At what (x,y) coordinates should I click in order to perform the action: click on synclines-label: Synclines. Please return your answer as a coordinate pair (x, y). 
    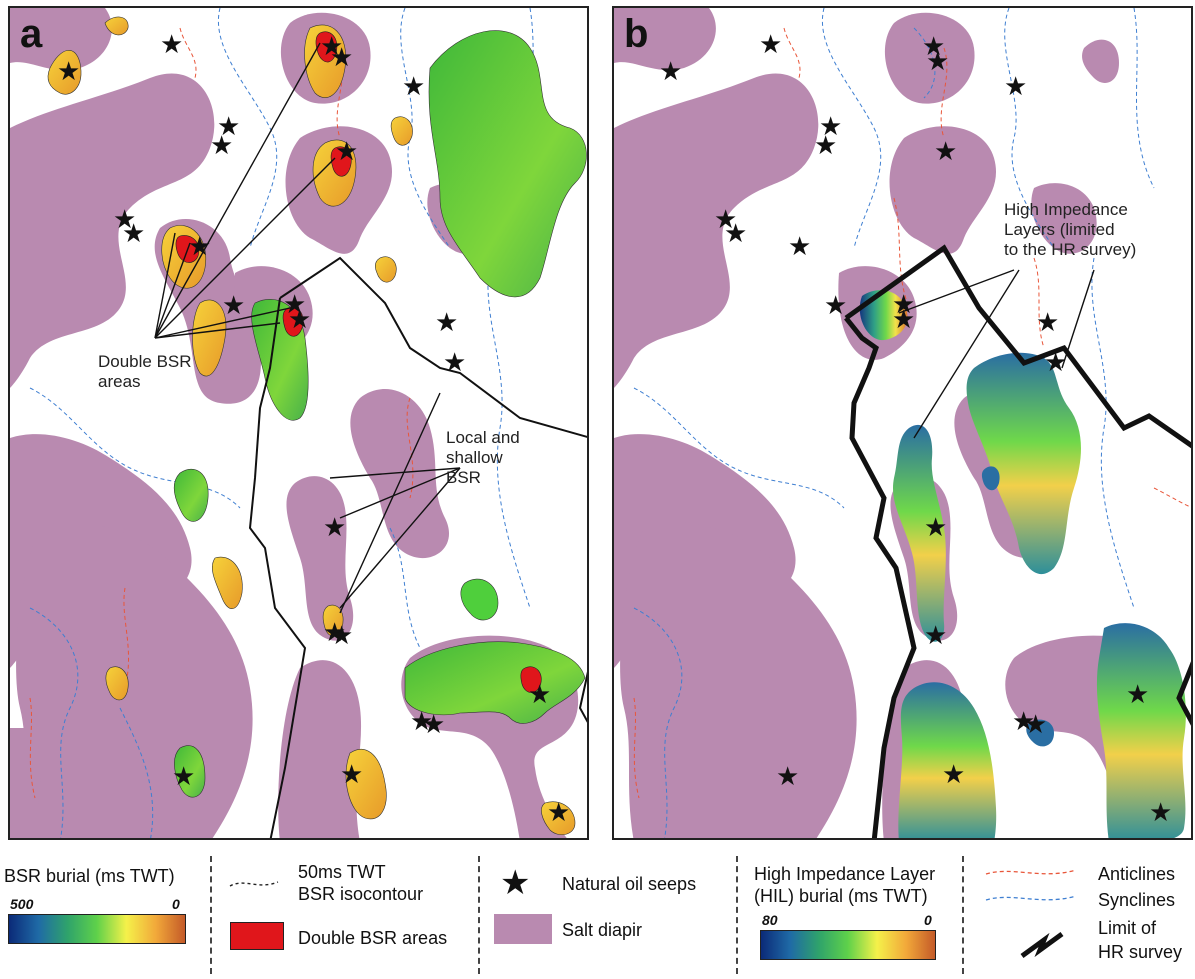
    Looking at the image, I should click on (1137, 900).